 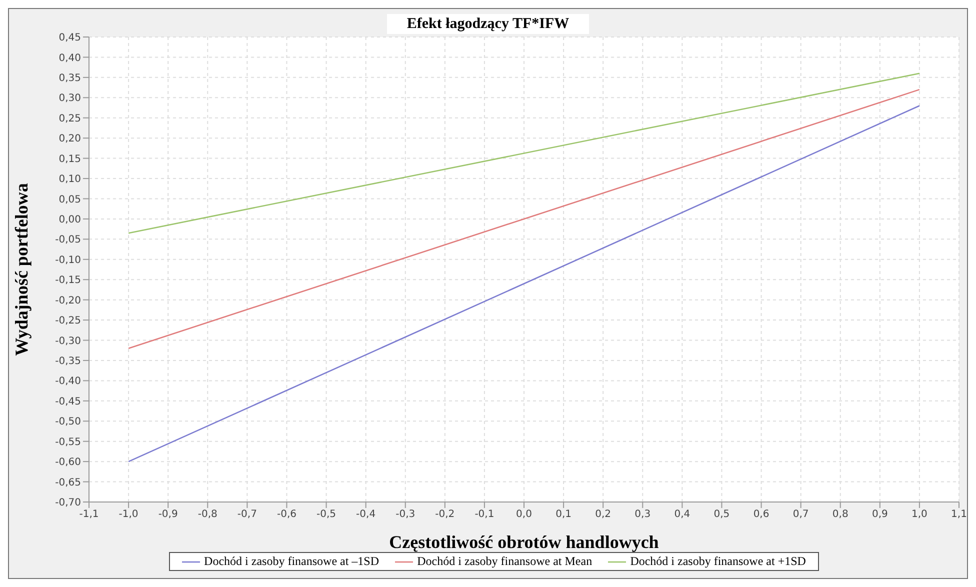 What do you see at coordinates (68, 402) in the screenshot?
I see `y-tick-label: -0,45` at bounding box center [68, 402].